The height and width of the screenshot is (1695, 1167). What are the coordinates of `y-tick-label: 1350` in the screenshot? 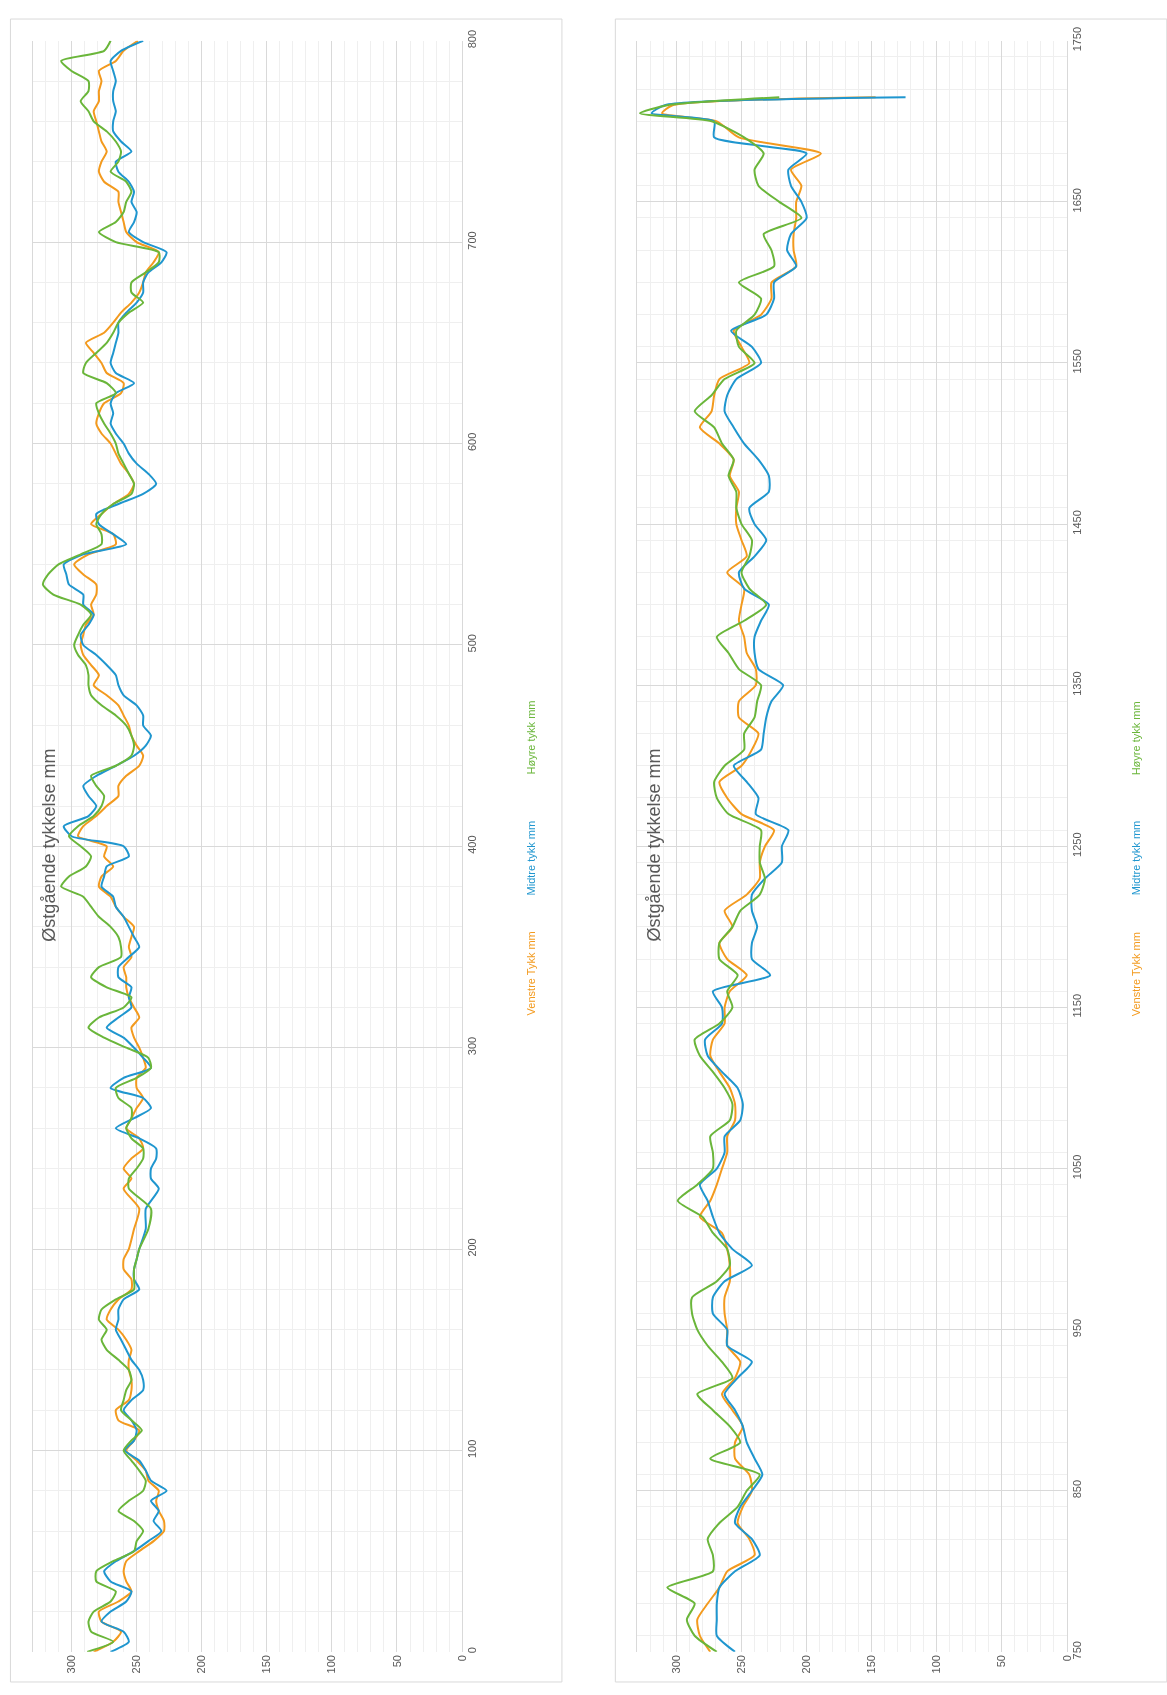 It's located at (1077, 683).